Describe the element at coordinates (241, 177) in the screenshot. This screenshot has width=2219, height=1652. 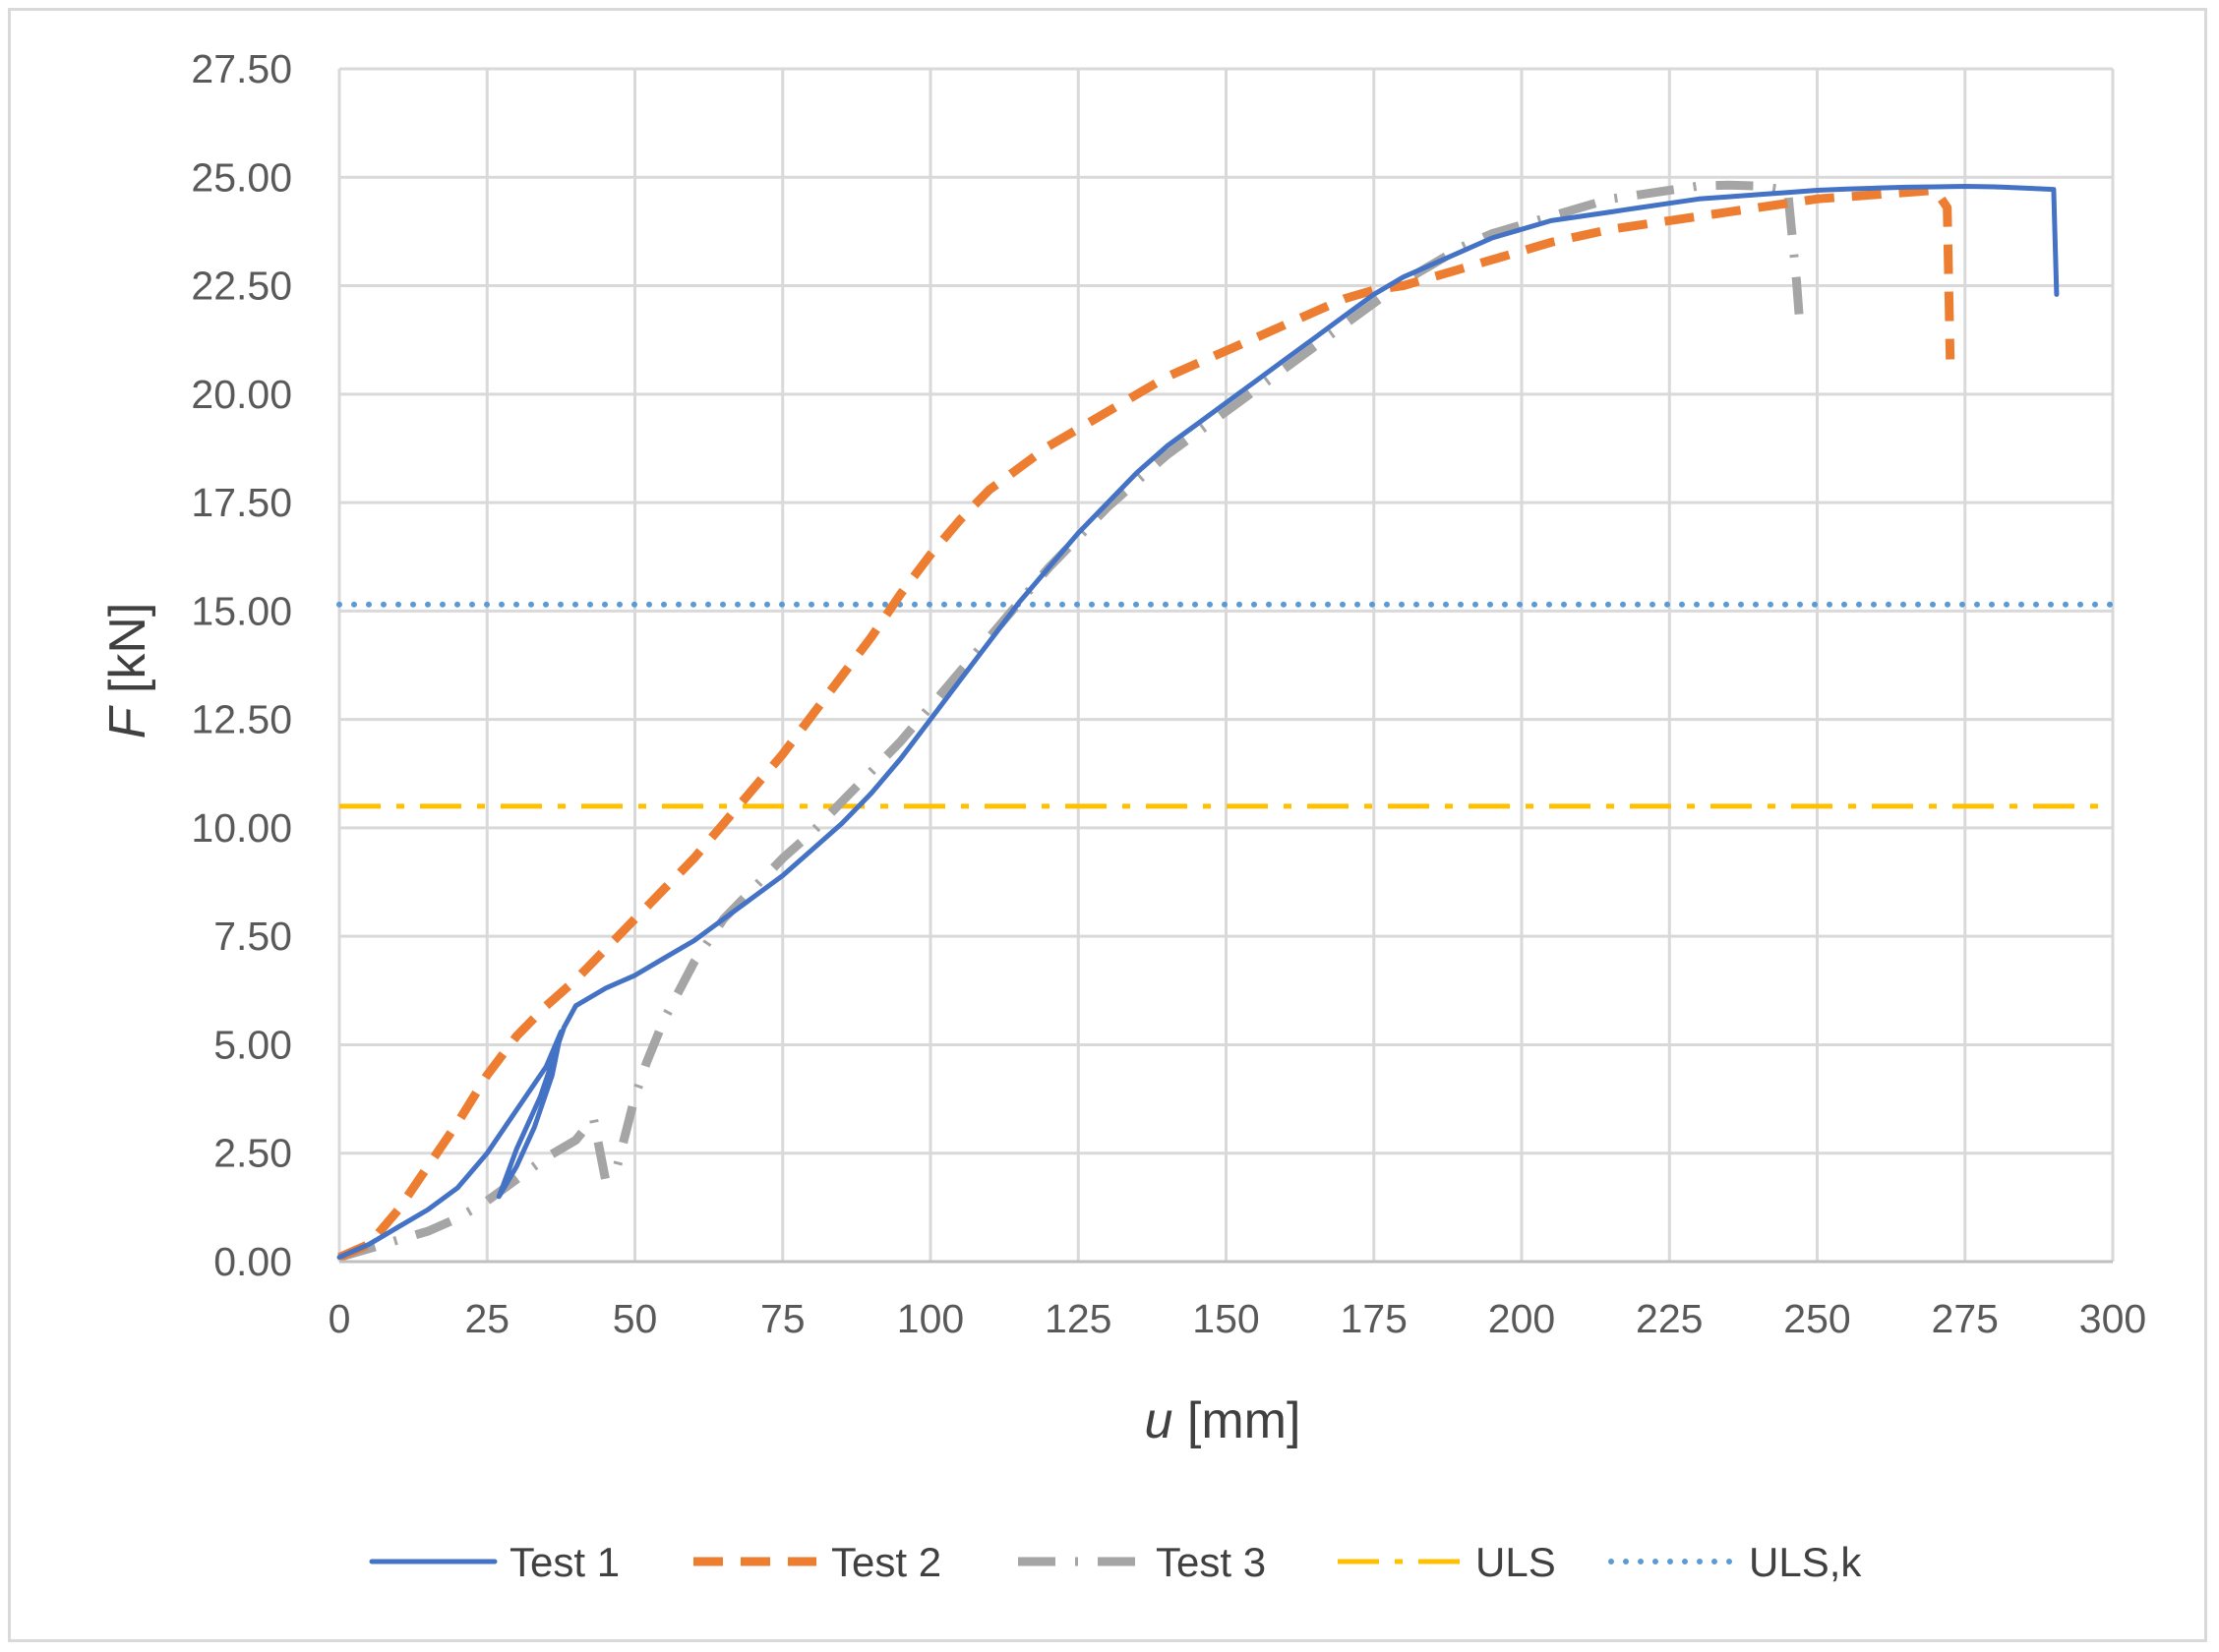
I see `y-tick-label: 25.00` at that location.